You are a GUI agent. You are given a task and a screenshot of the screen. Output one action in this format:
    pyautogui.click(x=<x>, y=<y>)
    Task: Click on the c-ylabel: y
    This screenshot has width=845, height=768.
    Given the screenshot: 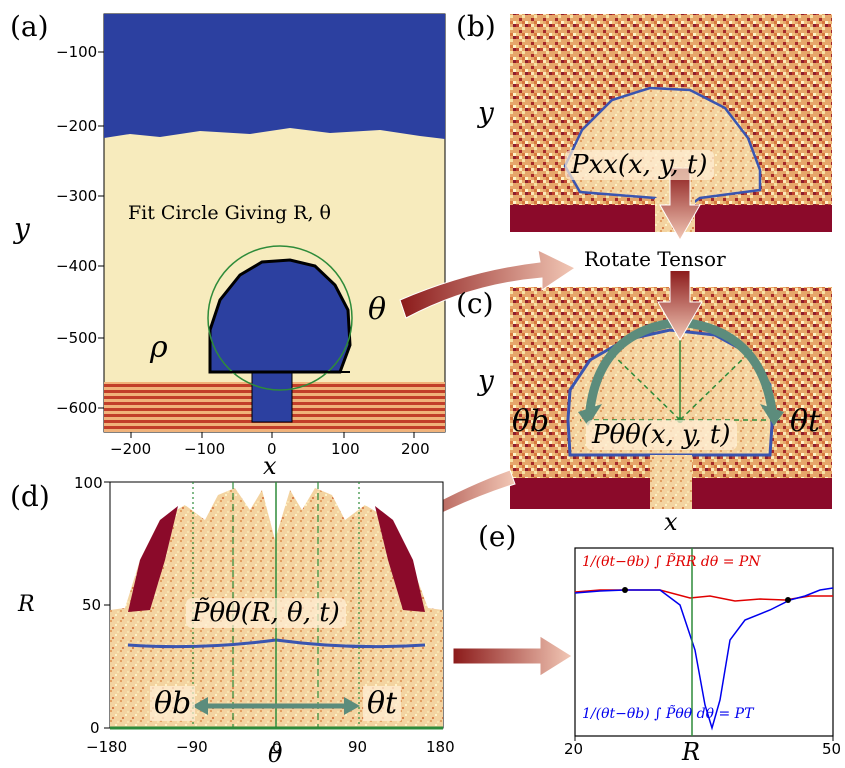 What is the action you would take?
    pyautogui.click(x=486, y=380)
    